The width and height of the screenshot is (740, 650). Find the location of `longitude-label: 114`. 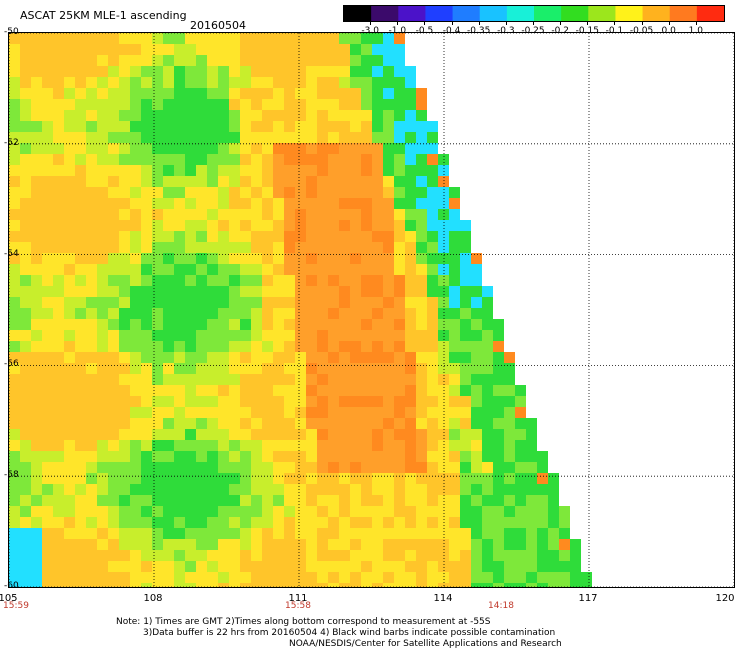

longitude-label: 114 is located at coordinates (443, 598).